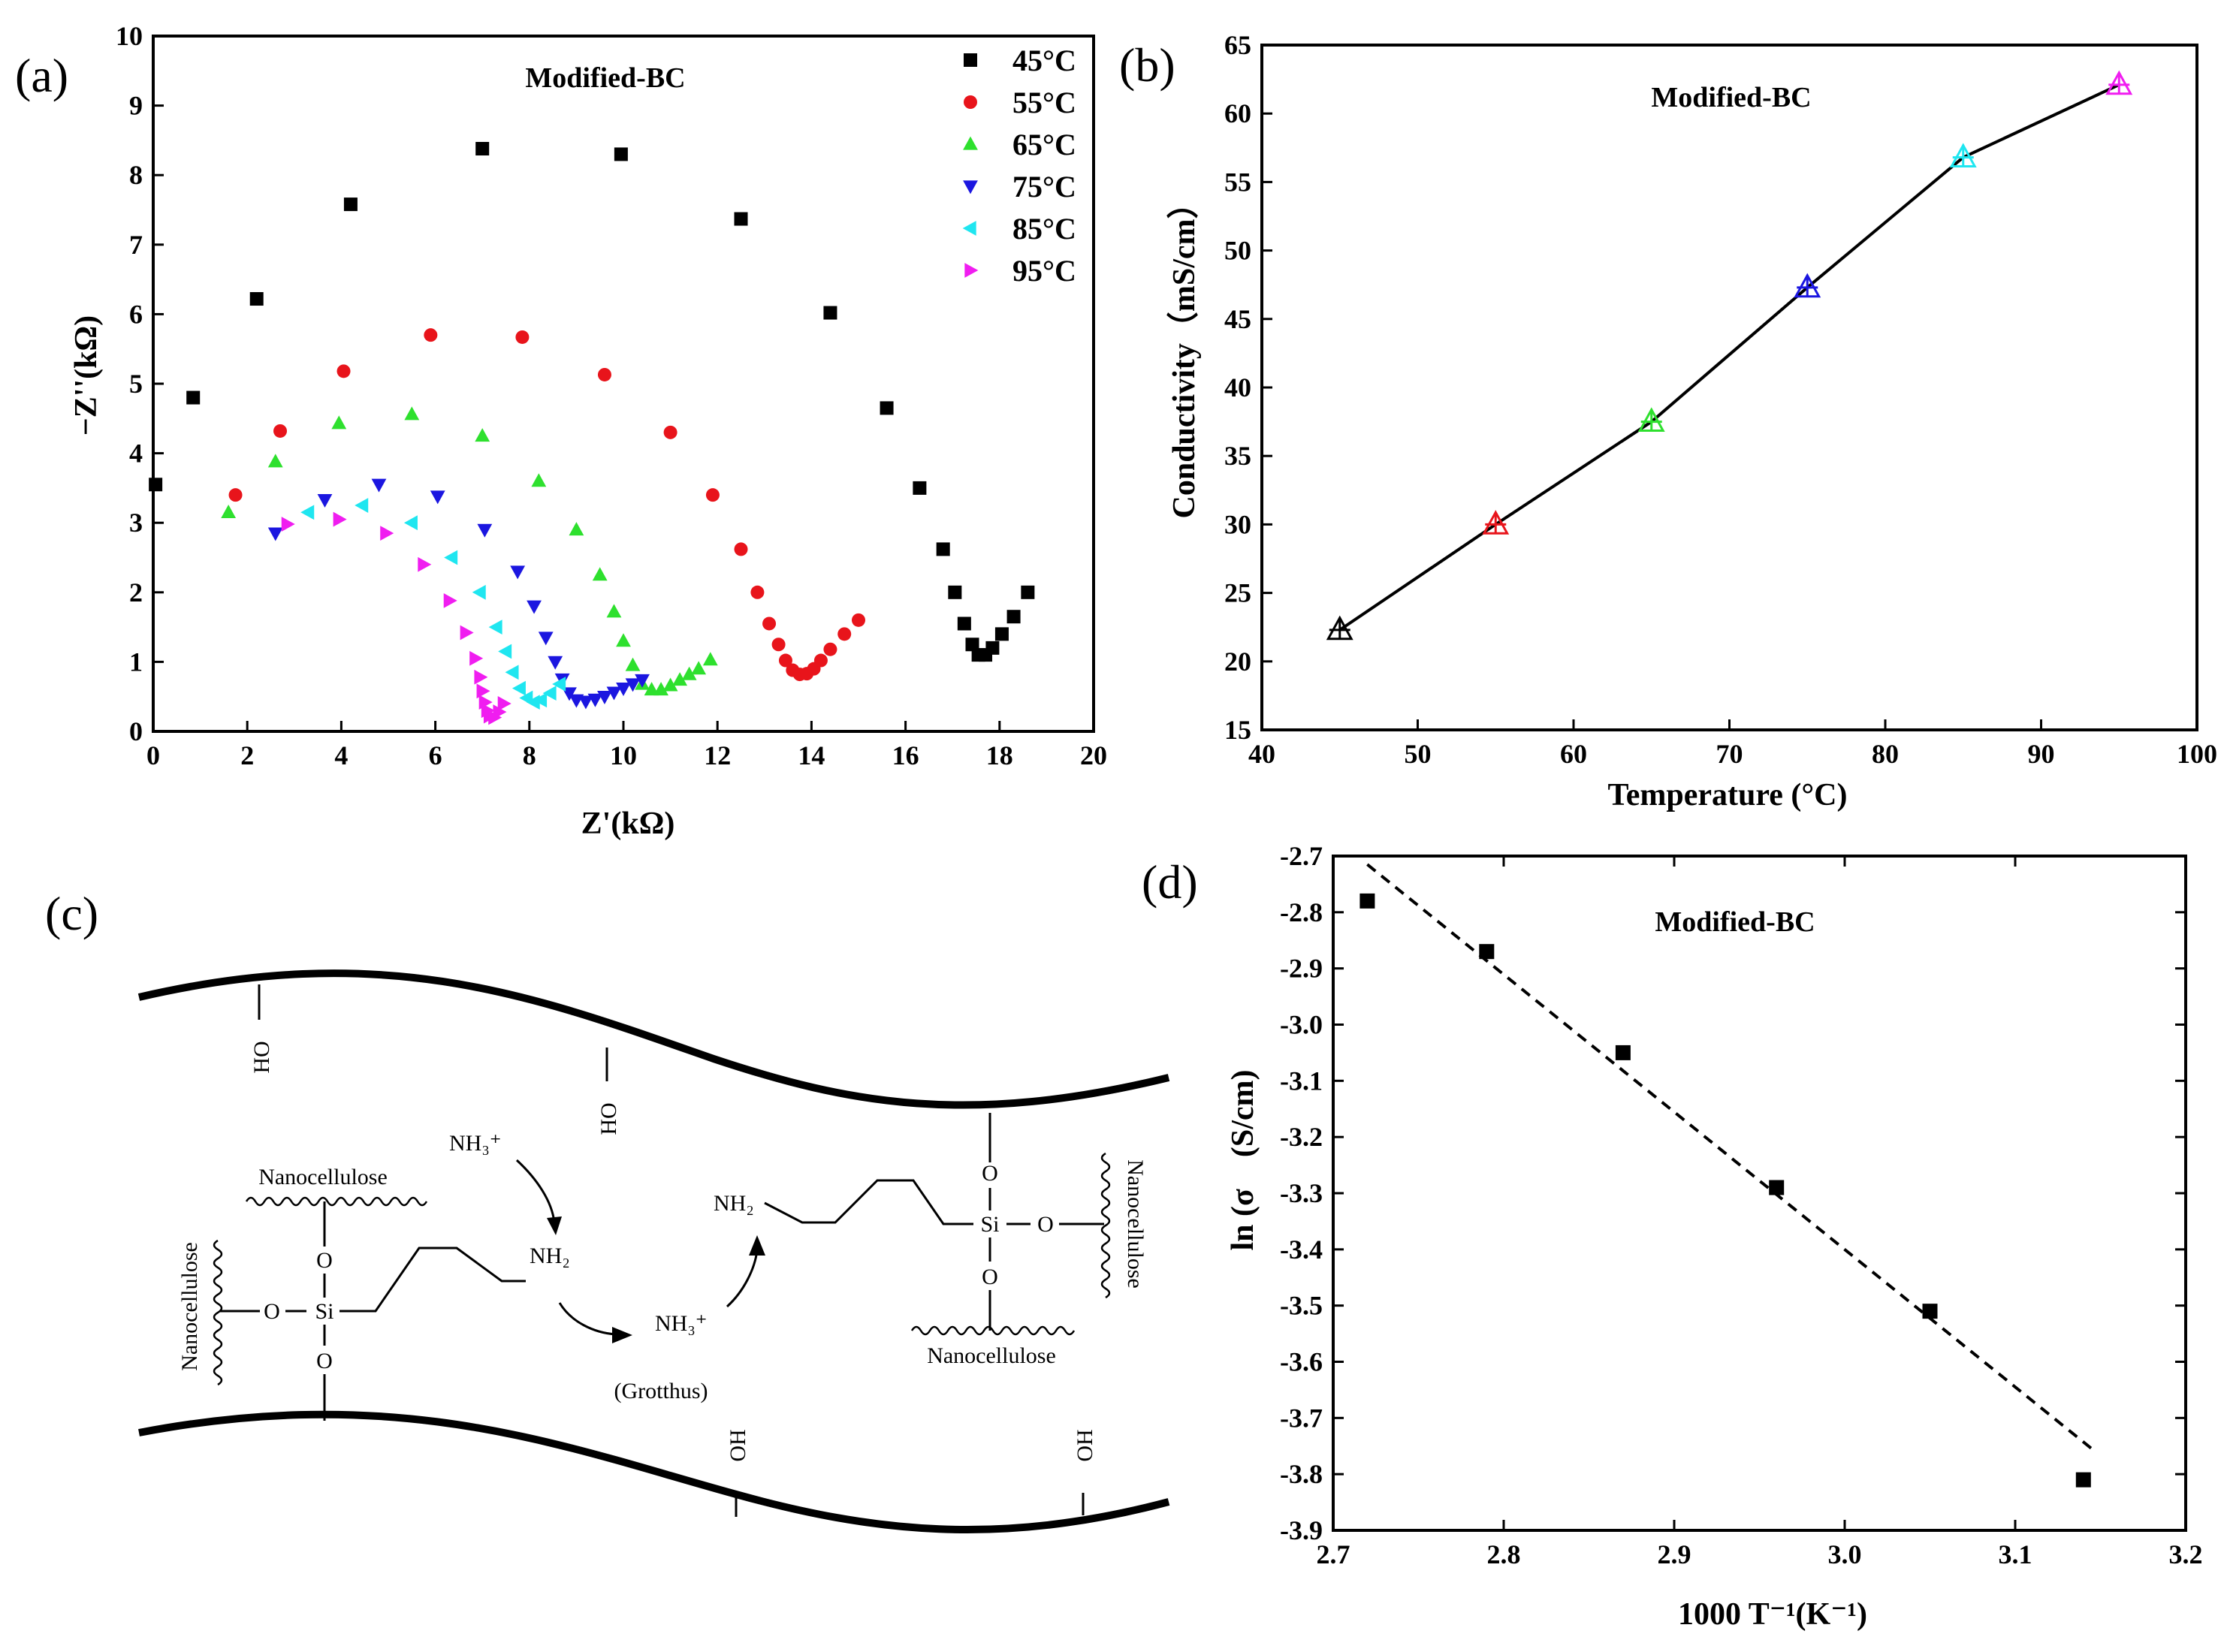  Describe the element at coordinates (1237, 730) in the screenshot. I see `y-tick-label: 15` at that location.